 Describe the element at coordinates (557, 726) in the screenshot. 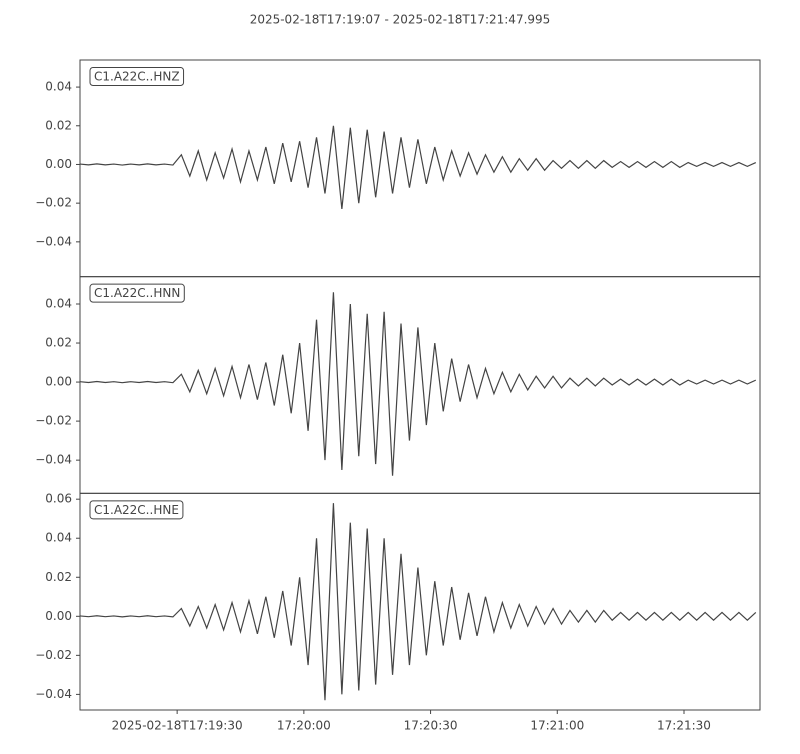

I see `x-tick-label: 17:21:00` at that location.